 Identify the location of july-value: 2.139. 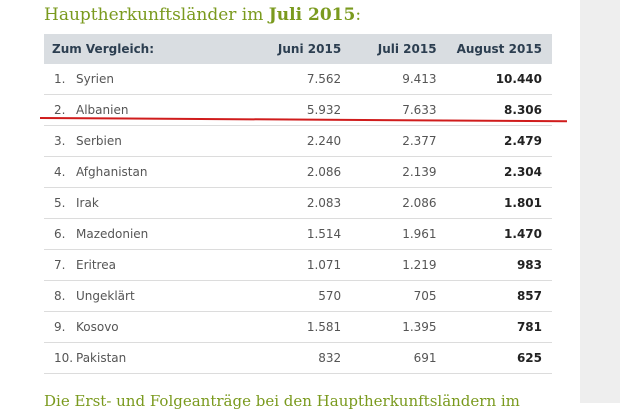
(399, 172).